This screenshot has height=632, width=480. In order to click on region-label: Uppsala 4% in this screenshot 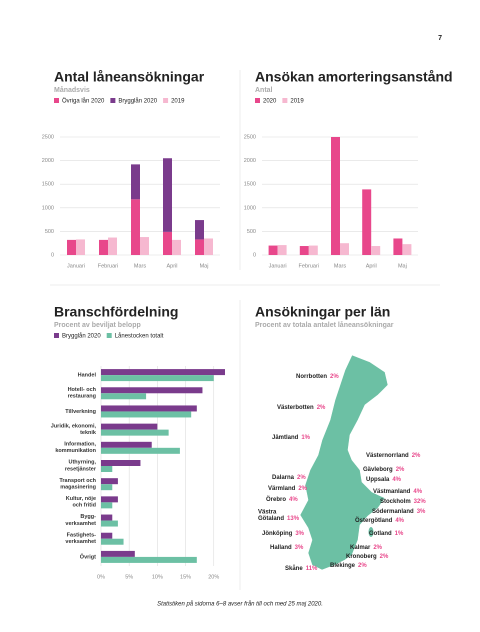, I will do `click(384, 480)`.